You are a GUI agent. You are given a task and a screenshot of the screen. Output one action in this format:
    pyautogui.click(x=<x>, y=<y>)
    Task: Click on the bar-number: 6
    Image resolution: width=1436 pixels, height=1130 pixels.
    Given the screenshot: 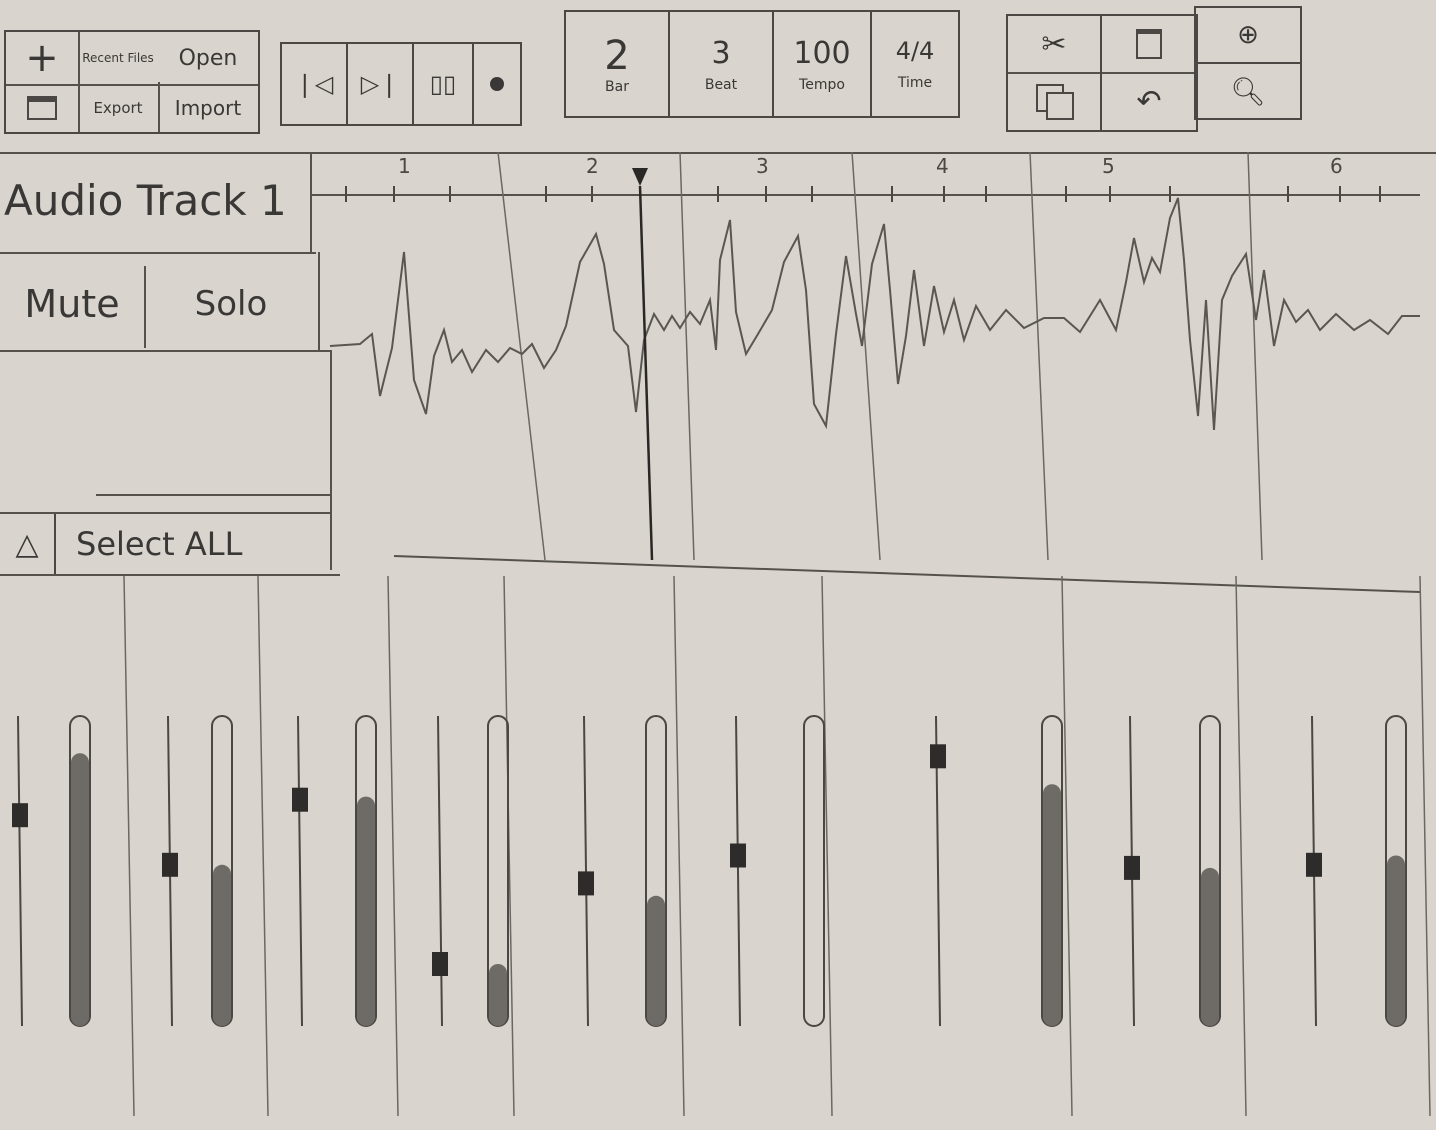 What is the action you would take?
    pyautogui.click(x=1336, y=166)
    